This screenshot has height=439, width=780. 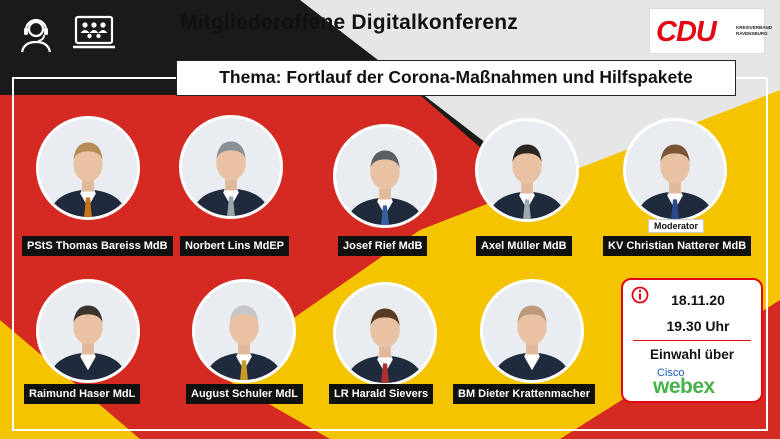 I want to click on divider, so click(x=692, y=340).